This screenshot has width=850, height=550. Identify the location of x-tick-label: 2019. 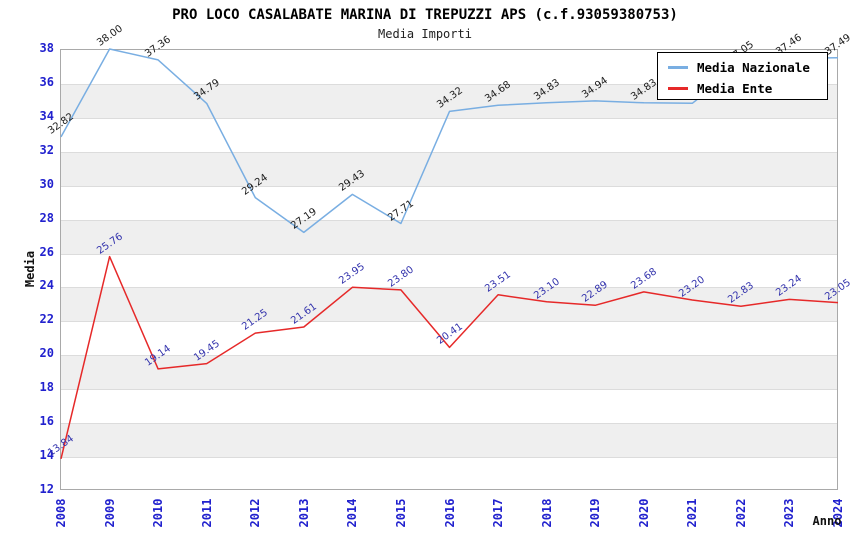
(595, 513).